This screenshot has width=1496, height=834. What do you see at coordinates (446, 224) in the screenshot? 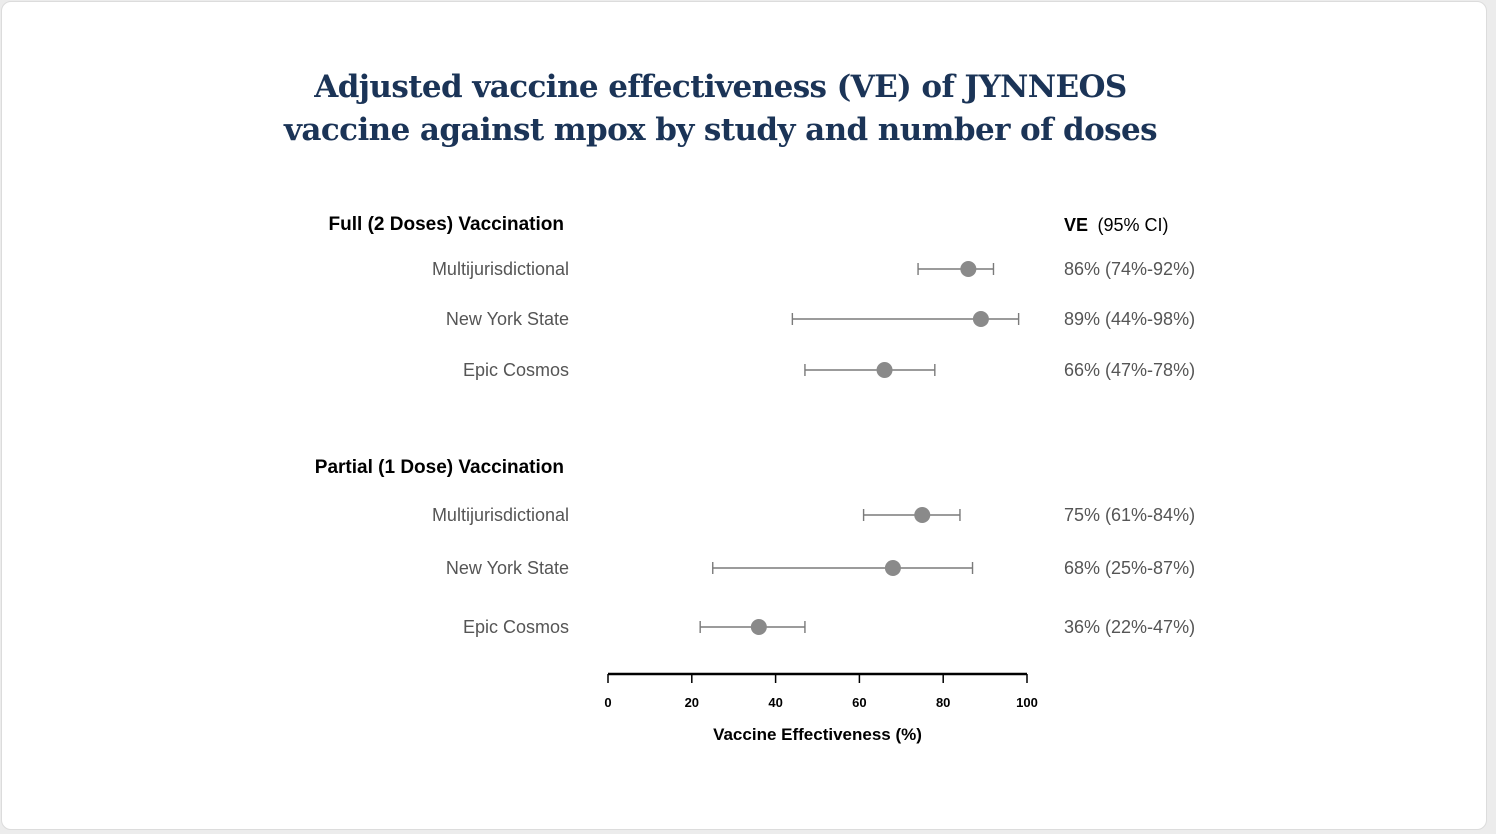
I see `group-label: Full (2 Doses) Vaccination` at bounding box center [446, 224].